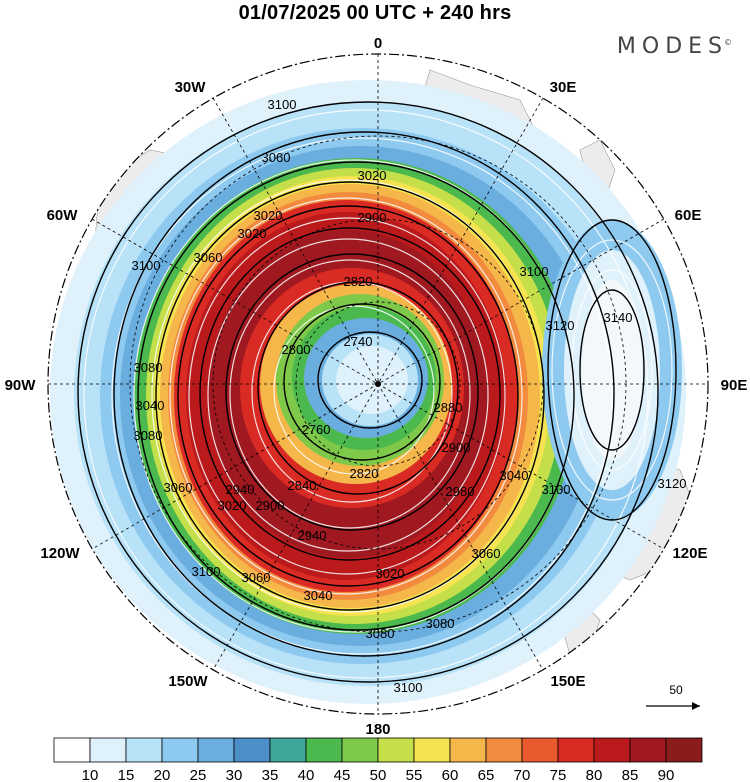  Describe the element at coordinates (378, 774) in the screenshot. I see `colorbar-tick-label: 50` at that location.